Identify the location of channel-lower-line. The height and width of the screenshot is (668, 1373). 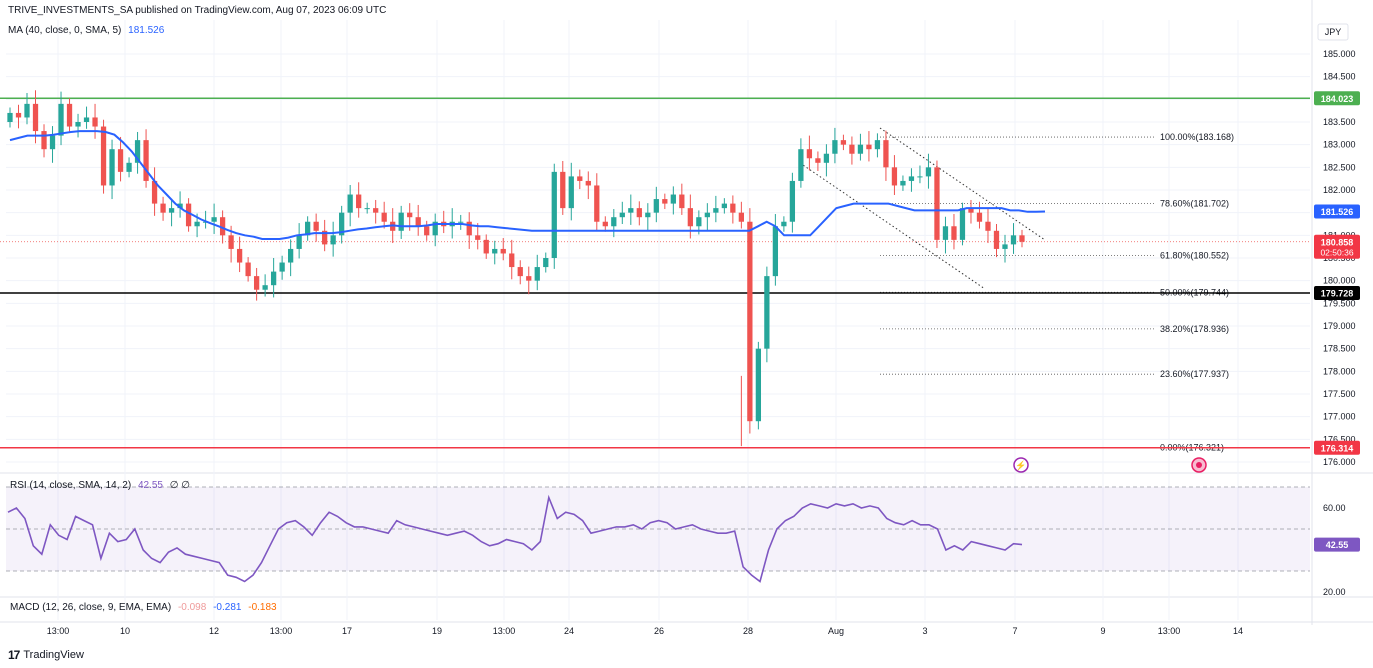
(892, 226).